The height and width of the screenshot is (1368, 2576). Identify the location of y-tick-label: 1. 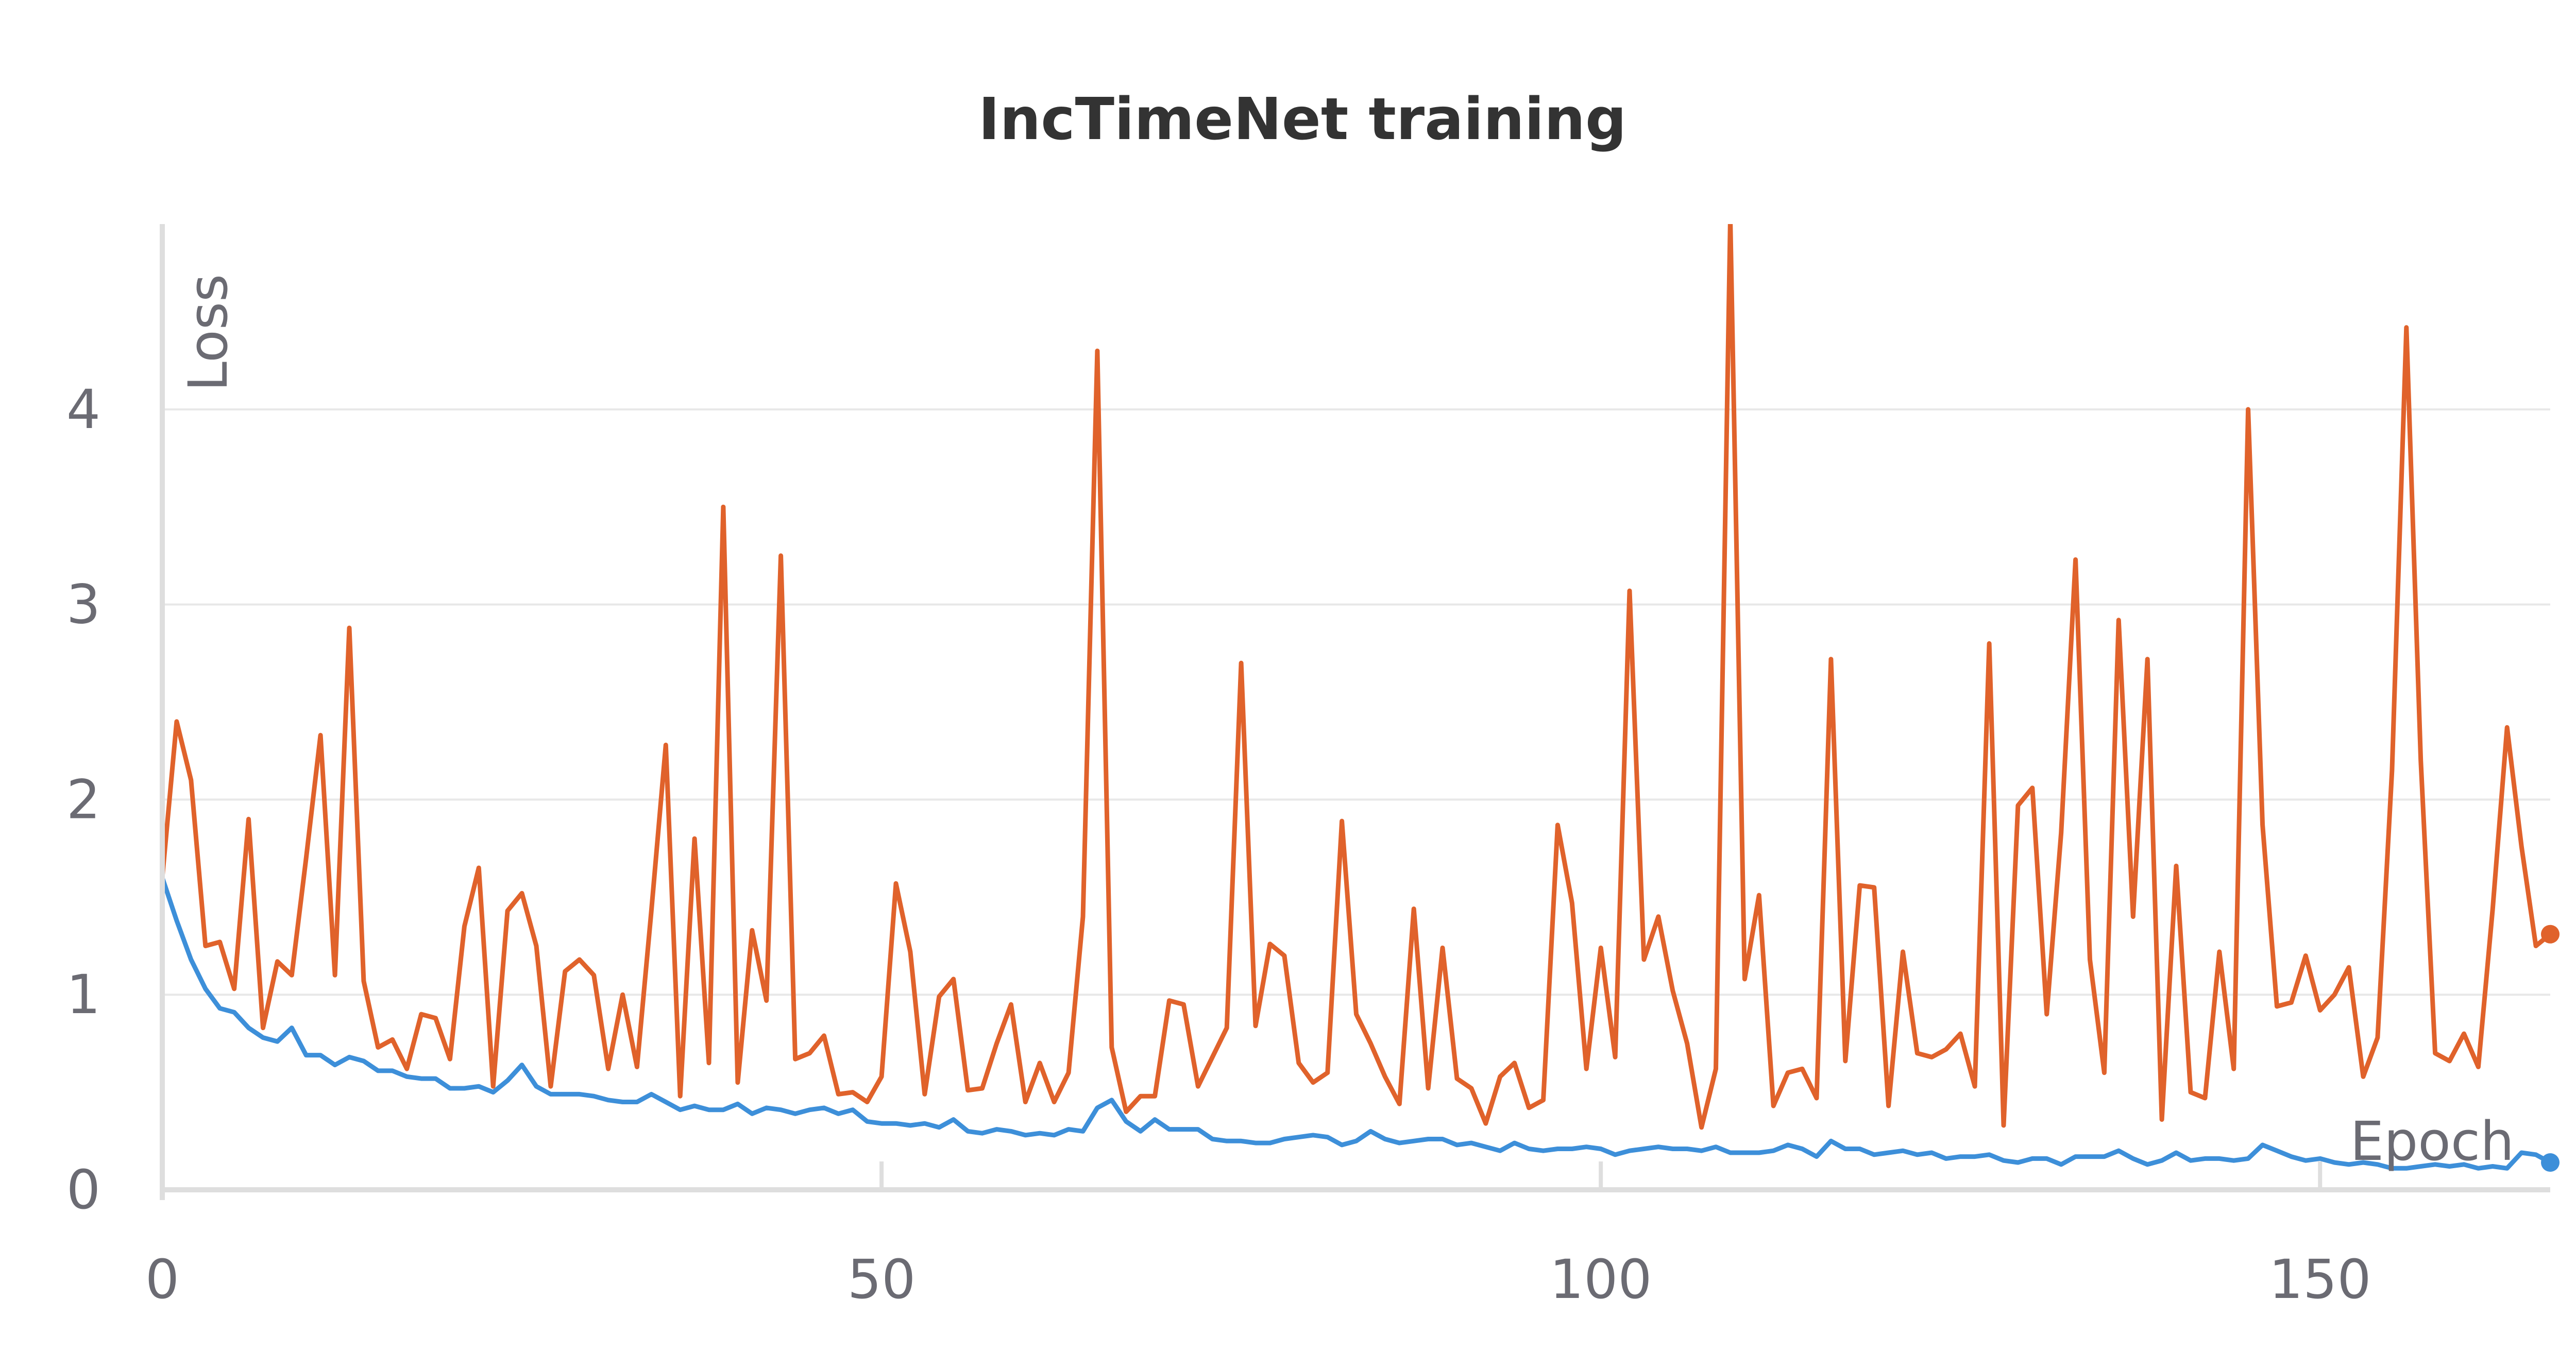
(83, 994).